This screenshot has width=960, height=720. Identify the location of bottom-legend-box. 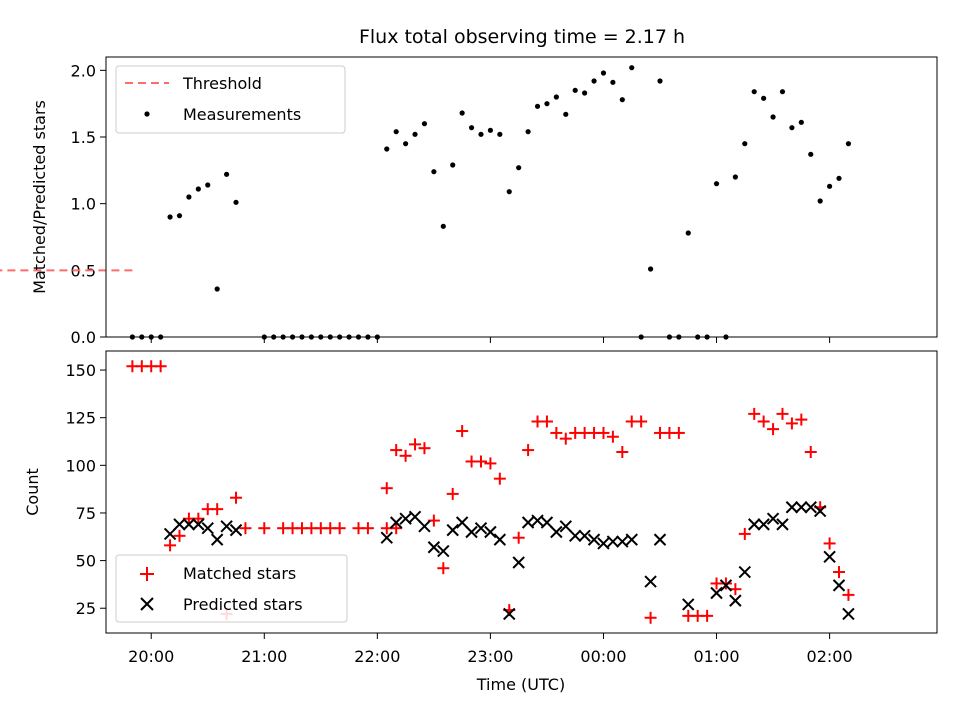
(231, 588).